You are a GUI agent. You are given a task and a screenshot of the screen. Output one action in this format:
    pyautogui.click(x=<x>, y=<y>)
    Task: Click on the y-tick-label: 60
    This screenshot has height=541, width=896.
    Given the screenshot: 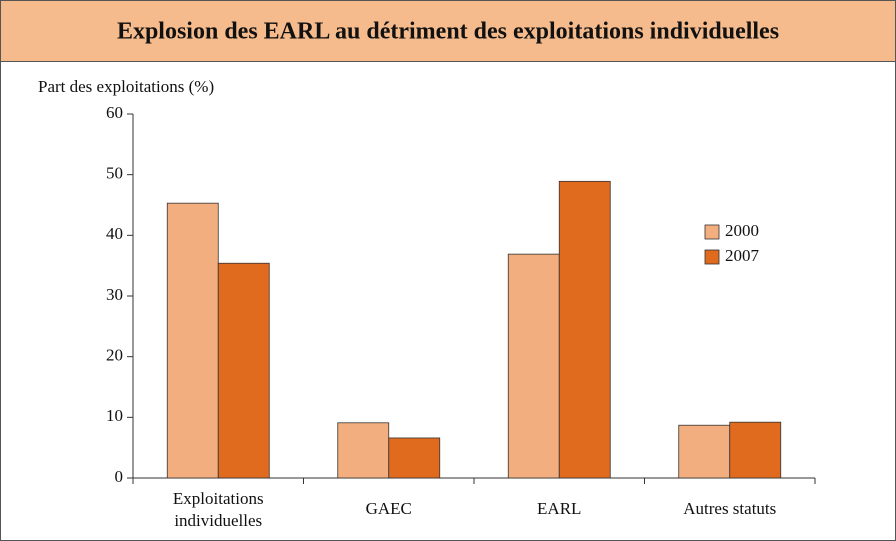 What is the action you would take?
    pyautogui.click(x=114, y=112)
    